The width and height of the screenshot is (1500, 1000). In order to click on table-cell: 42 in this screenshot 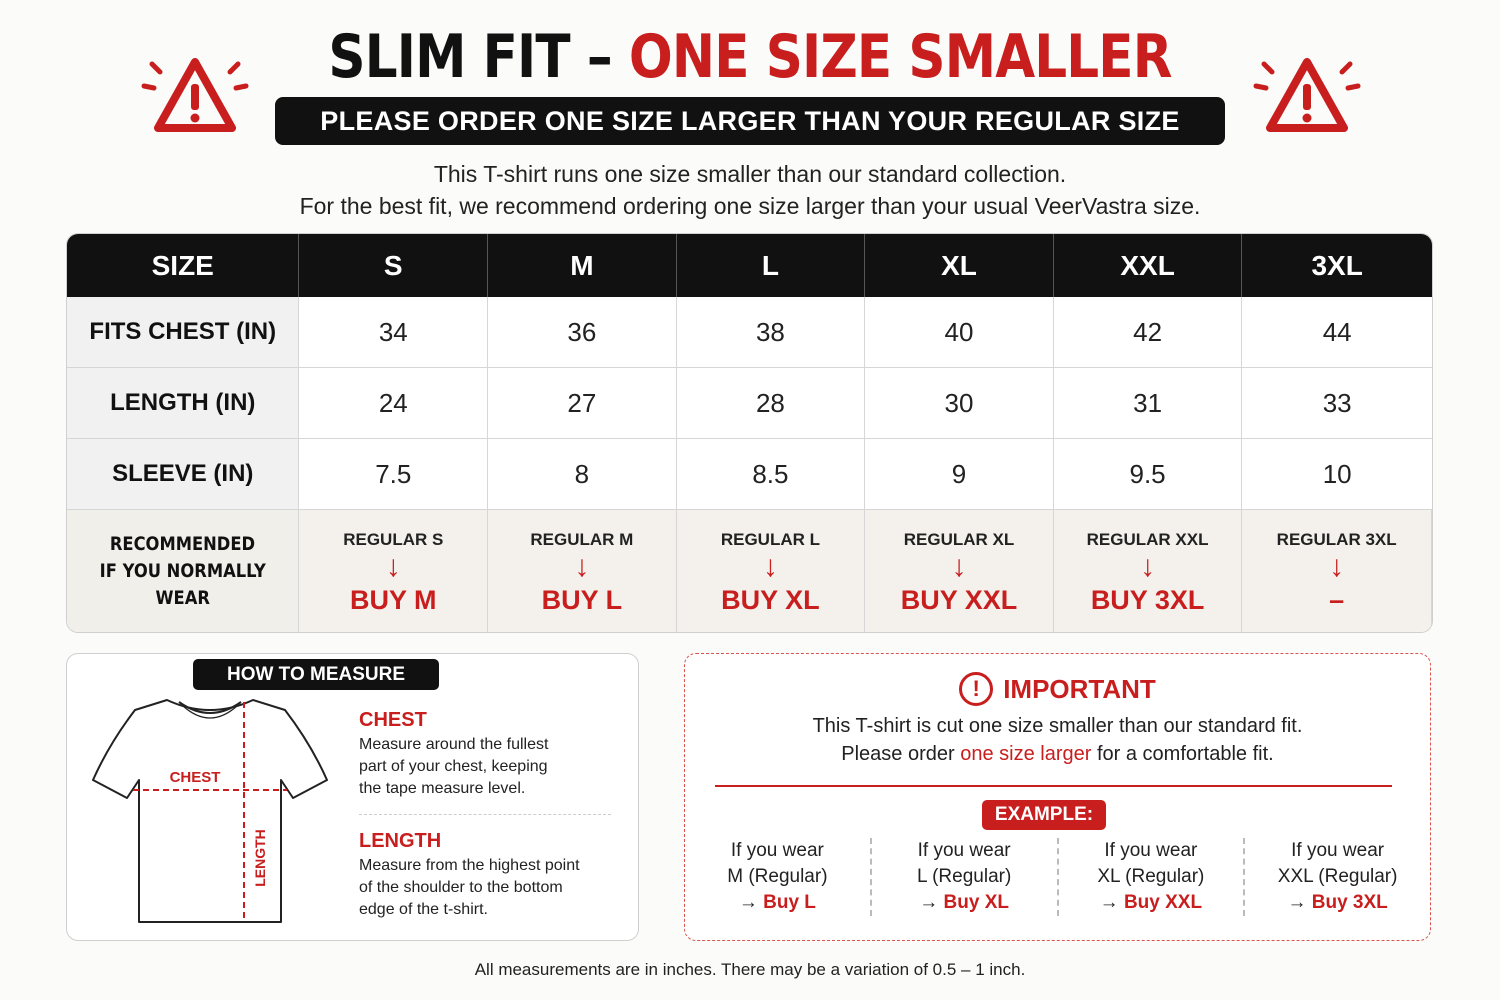, I will do `click(1148, 332)`.